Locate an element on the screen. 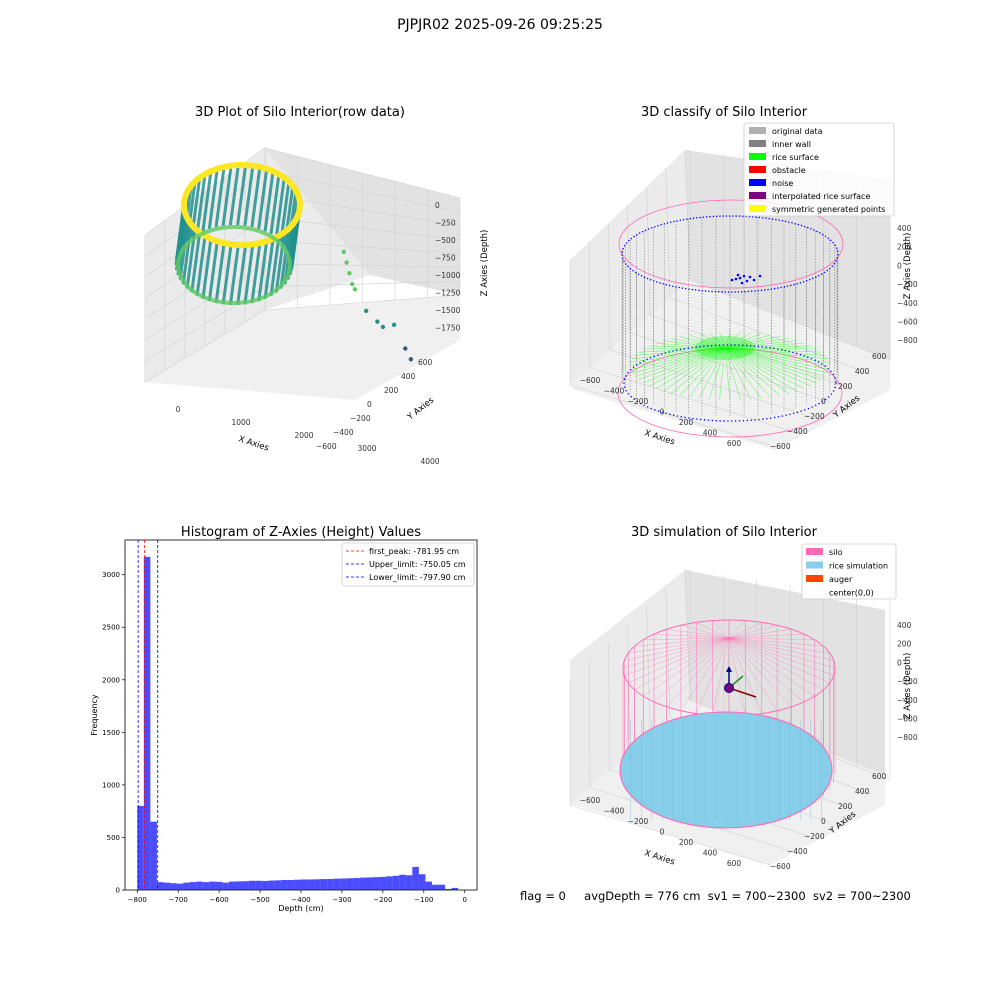 The width and height of the screenshot is (1000, 1000). z-tick-label: 0 is located at coordinates (899, 662).